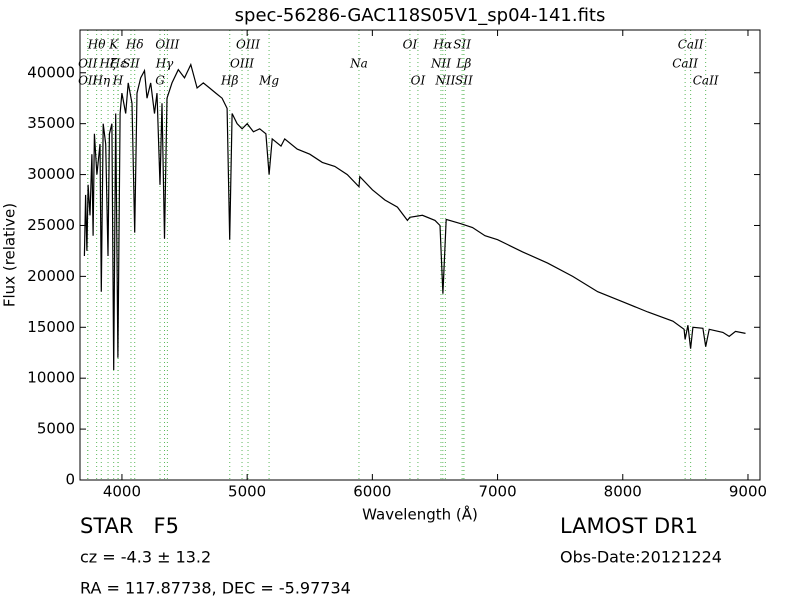 The width and height of the screenshot is (800, 600). I want to click on line-label: Hη, so click(100, 81).